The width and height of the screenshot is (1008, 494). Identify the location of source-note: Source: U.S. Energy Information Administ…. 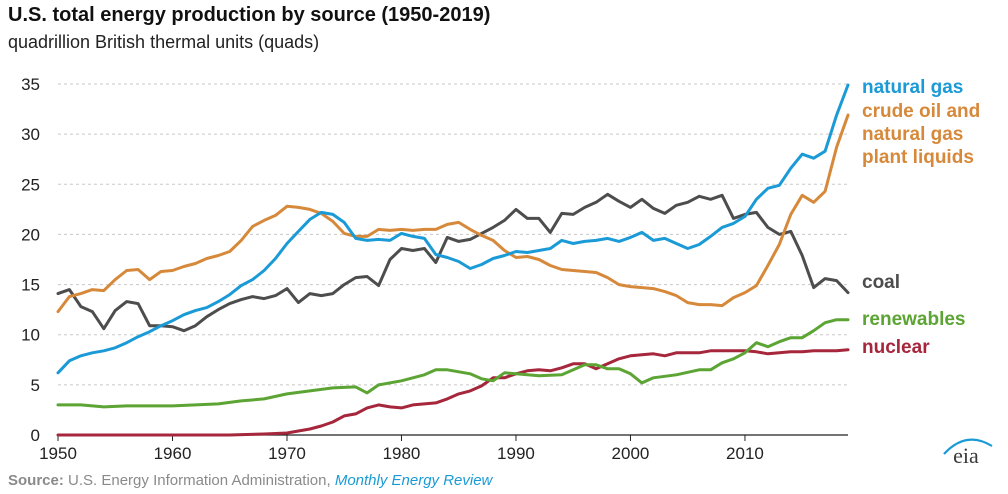
(250, 480).